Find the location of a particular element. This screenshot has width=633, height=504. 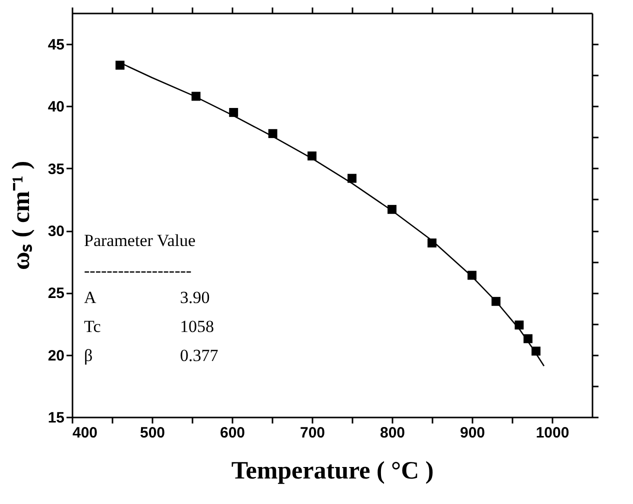

x-axis-title: Temperature ( °C ) is located at coordinates (332, 471).